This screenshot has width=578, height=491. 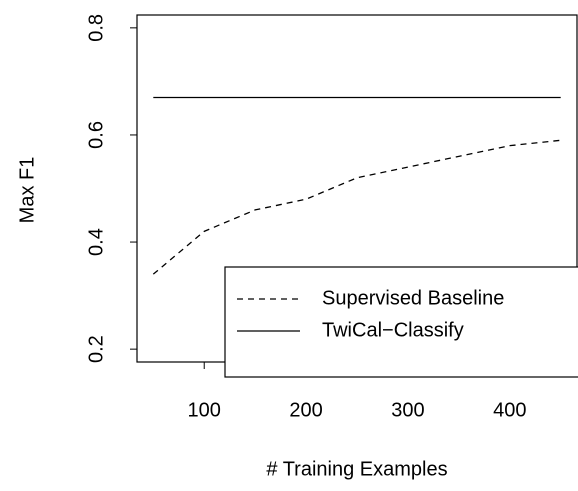 I want to click on x-tick-label: 300, so click(x=407, y=410).